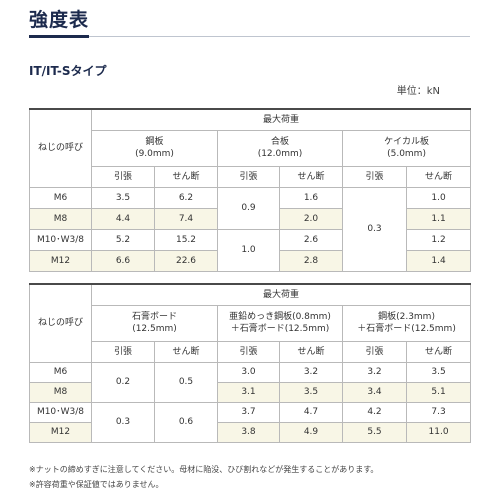 This screenshot has height=500, width=500. What do you see at coordinates (438, 260) in the screenshot?
I see `cell-value: 1.4` at bounding box center [438, 260].